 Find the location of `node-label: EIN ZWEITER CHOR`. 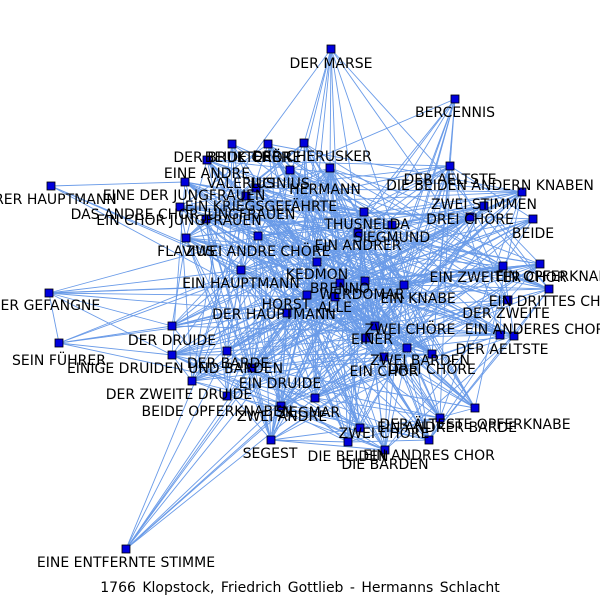

node-label: EIN ZWEITER CHOR is located at coordinates (498, 278).